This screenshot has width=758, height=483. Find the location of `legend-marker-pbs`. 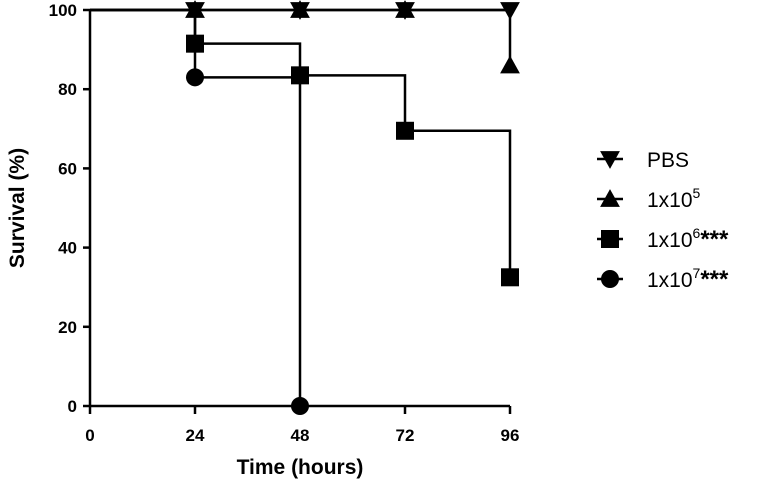

legend-marker-pbs is located at coordinates (610, 160).